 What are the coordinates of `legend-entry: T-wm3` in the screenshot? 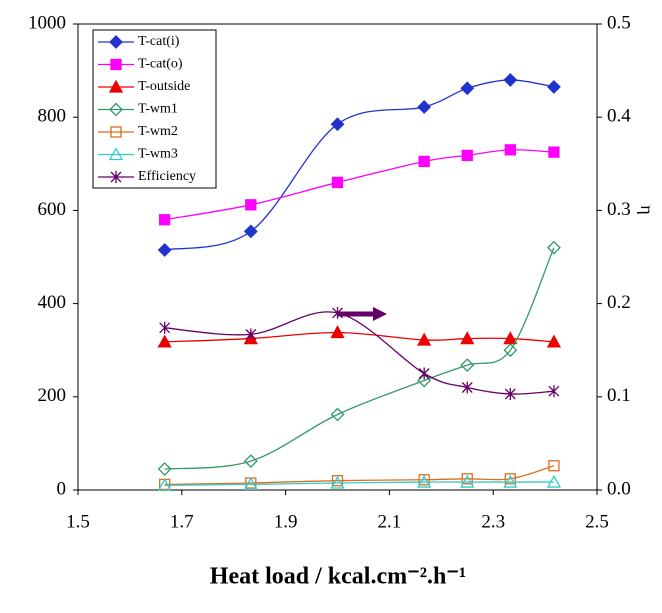 It's located at (138, 154).